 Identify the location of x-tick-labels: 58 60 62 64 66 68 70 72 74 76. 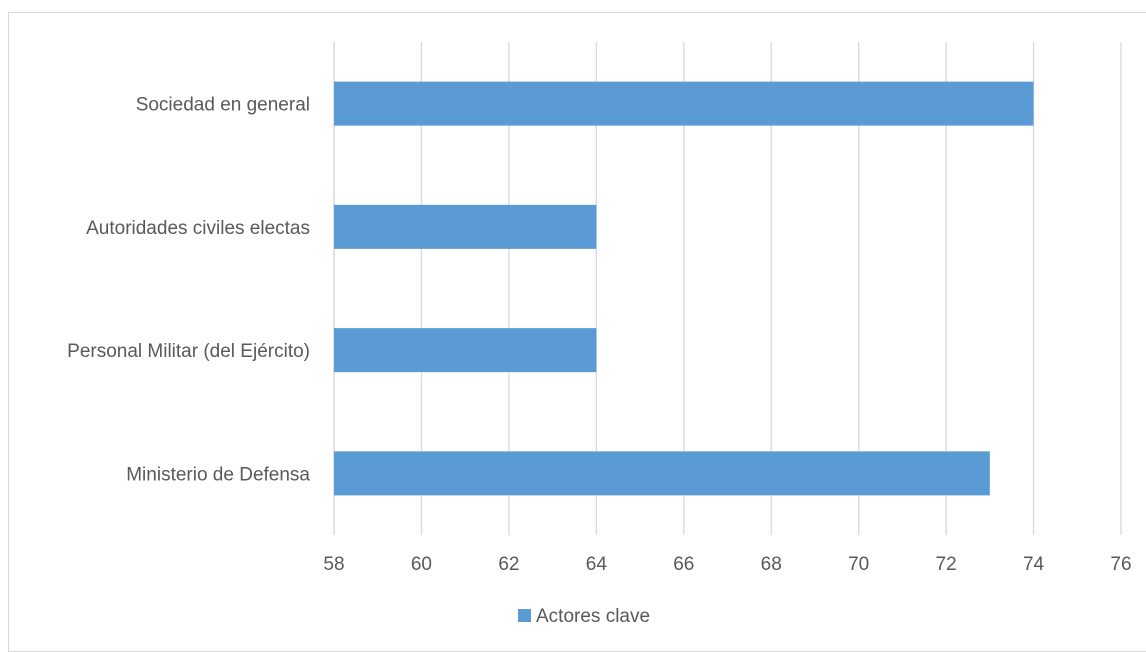
(727, 564).